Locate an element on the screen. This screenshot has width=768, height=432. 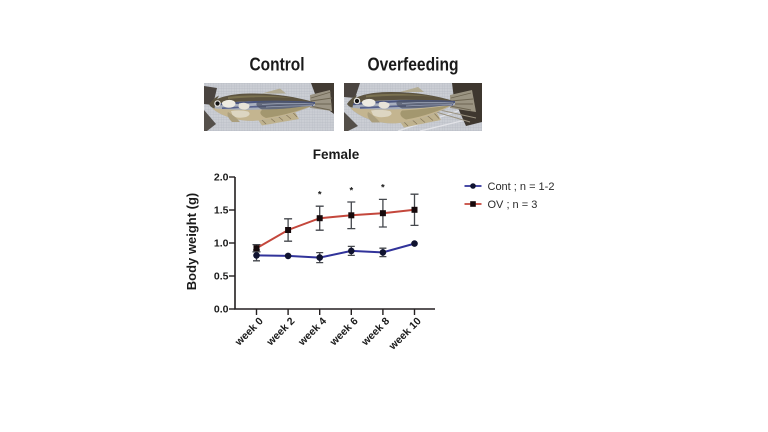
svg-text: OV ; n = 3 is located at coordinates (513, 205).